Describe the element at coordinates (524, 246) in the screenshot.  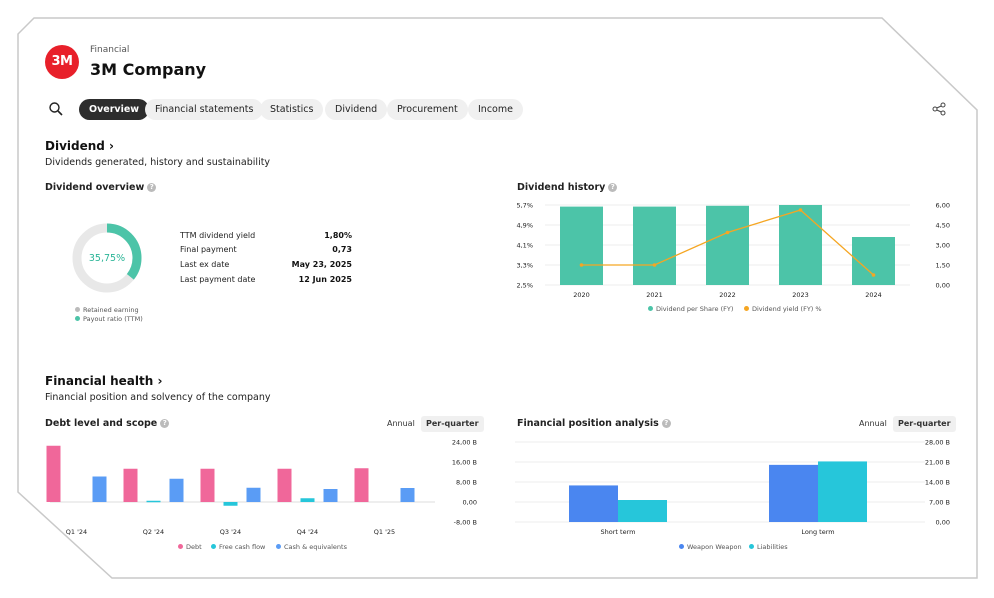
I see `y-left-tick: 4,1%` at that location.